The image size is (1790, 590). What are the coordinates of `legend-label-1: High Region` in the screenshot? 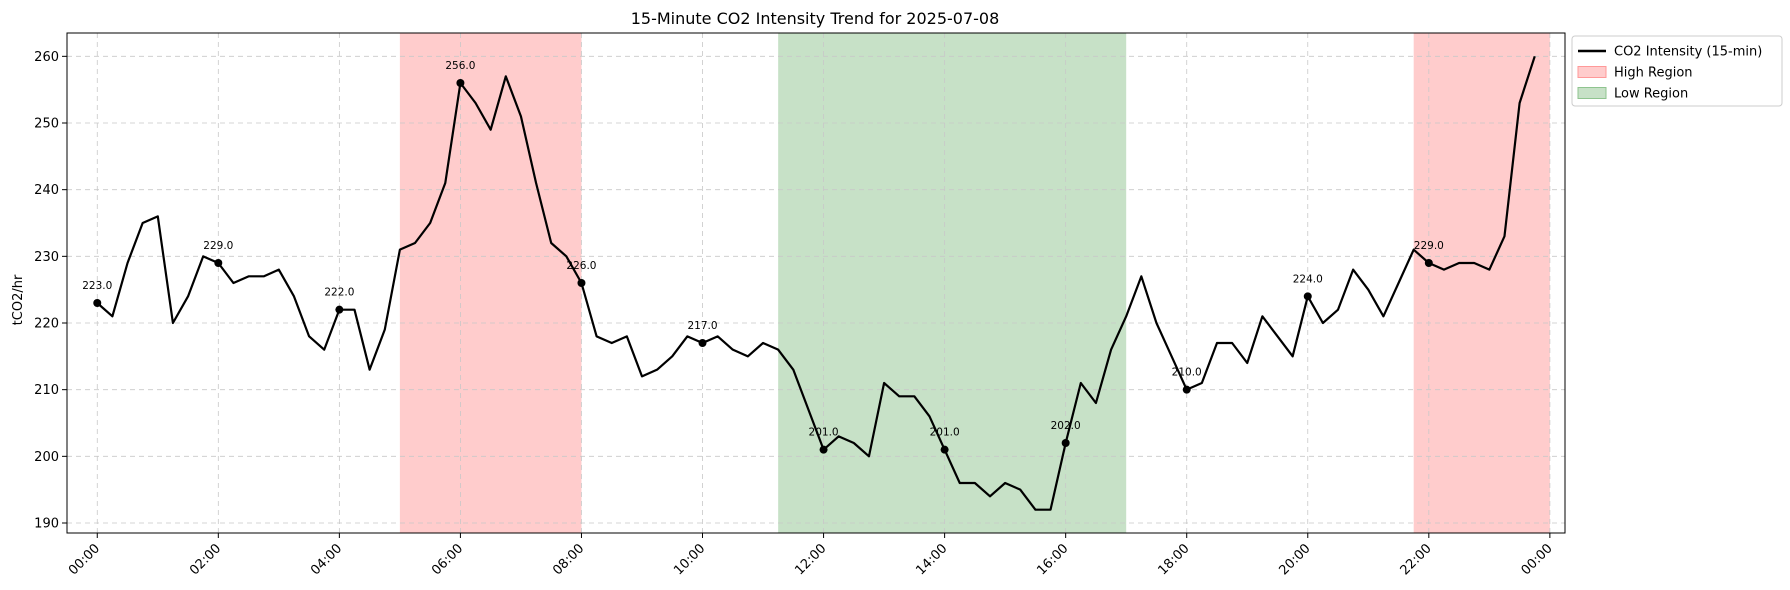 It's located at (1653, 73).